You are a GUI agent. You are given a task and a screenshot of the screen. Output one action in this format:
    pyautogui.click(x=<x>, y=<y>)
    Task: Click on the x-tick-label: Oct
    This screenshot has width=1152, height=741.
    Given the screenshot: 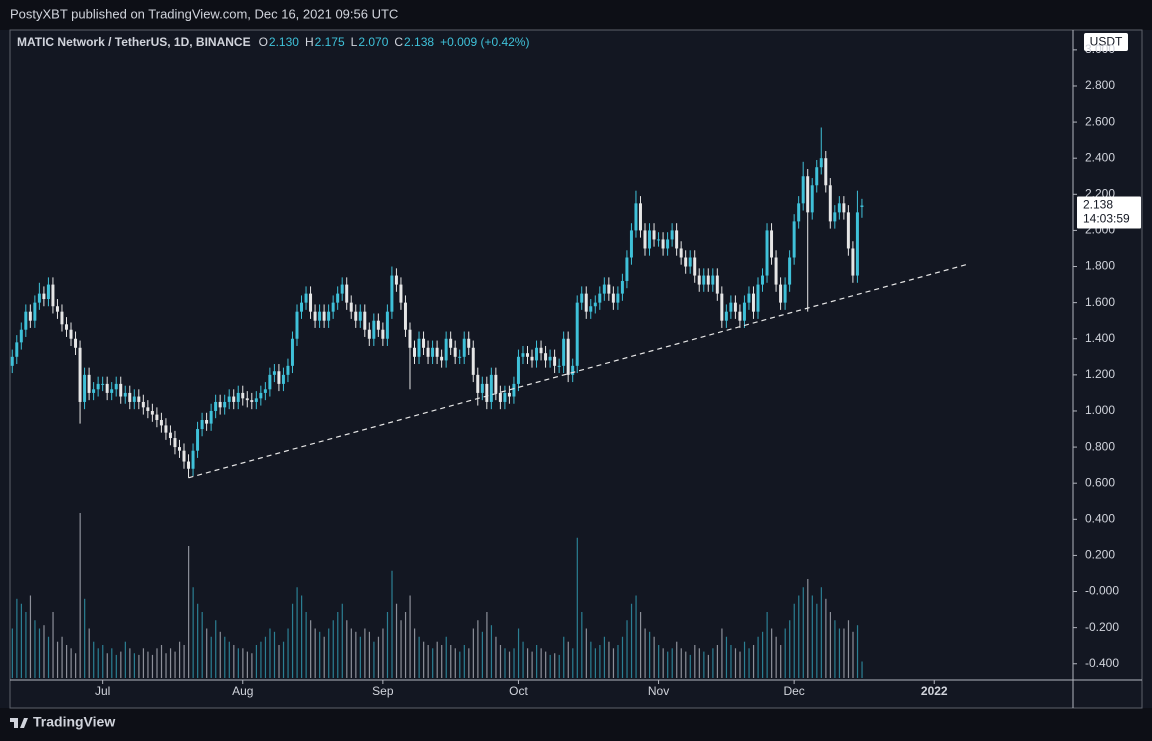 What is the action you would take?
    pyautogui.click(x=518, y=691)
    